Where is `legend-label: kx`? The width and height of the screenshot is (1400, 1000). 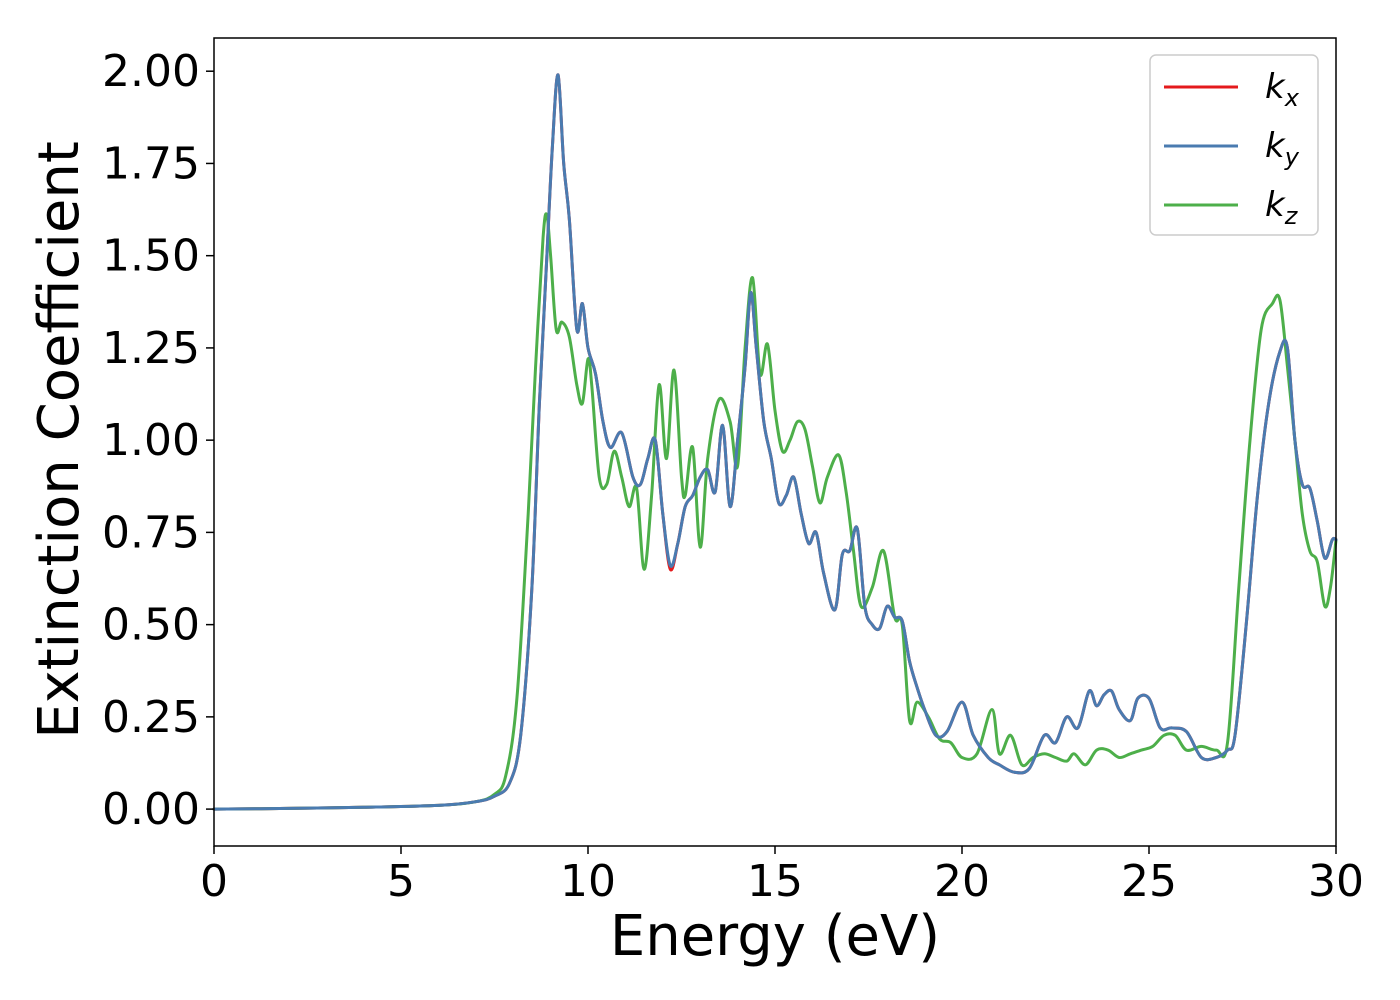
legend-label: kx is located at coordinates (1282, 89).